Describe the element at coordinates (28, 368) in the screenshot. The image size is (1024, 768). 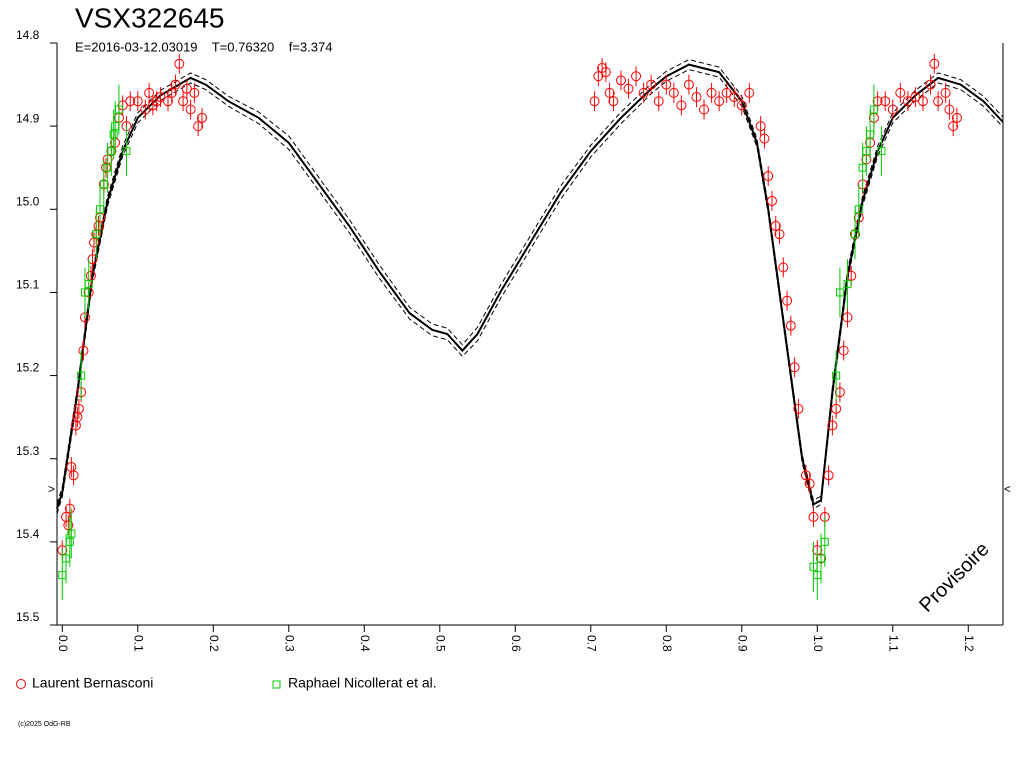
I see `y-tick-label: 15.2` at that location.